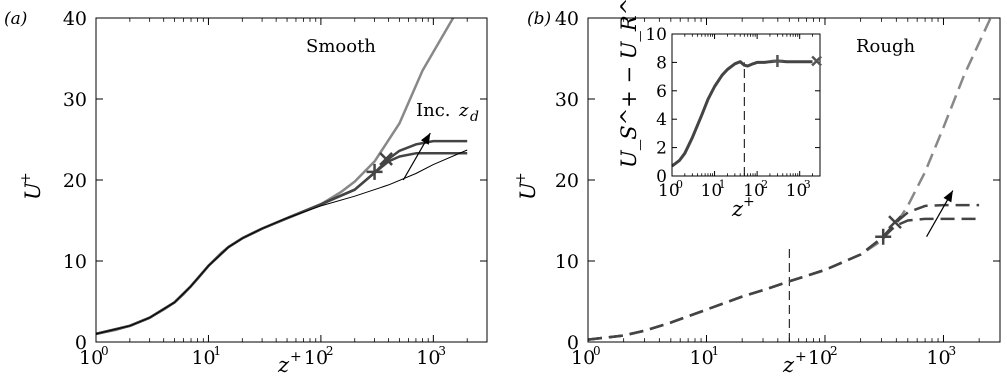  Describe the element at coordinates (722, 184) in the screenshot. I see `b-inset-x-tick-exponent: 1` at that location.